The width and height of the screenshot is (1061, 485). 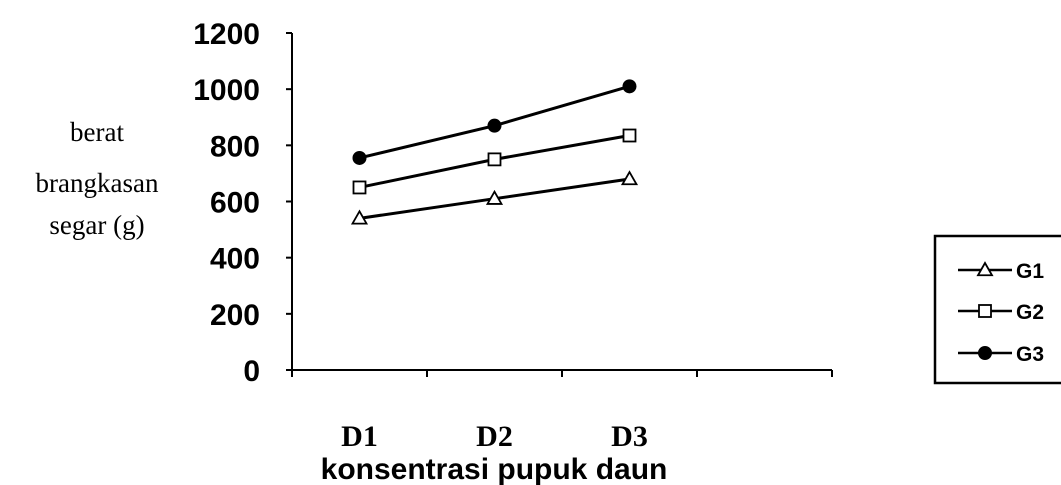 What do you see at coordinates (97, 132) in the screenshot?
I see `y-axis-label-line-1: berat` at bounding box center [97, 132].